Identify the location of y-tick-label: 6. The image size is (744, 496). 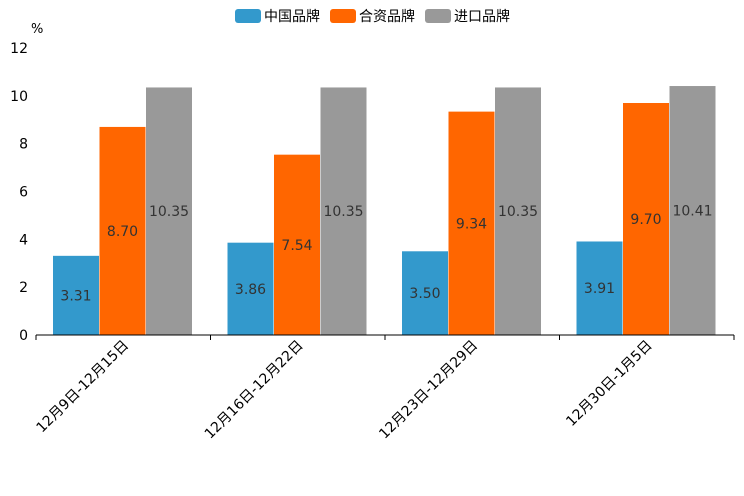
(23, 193).